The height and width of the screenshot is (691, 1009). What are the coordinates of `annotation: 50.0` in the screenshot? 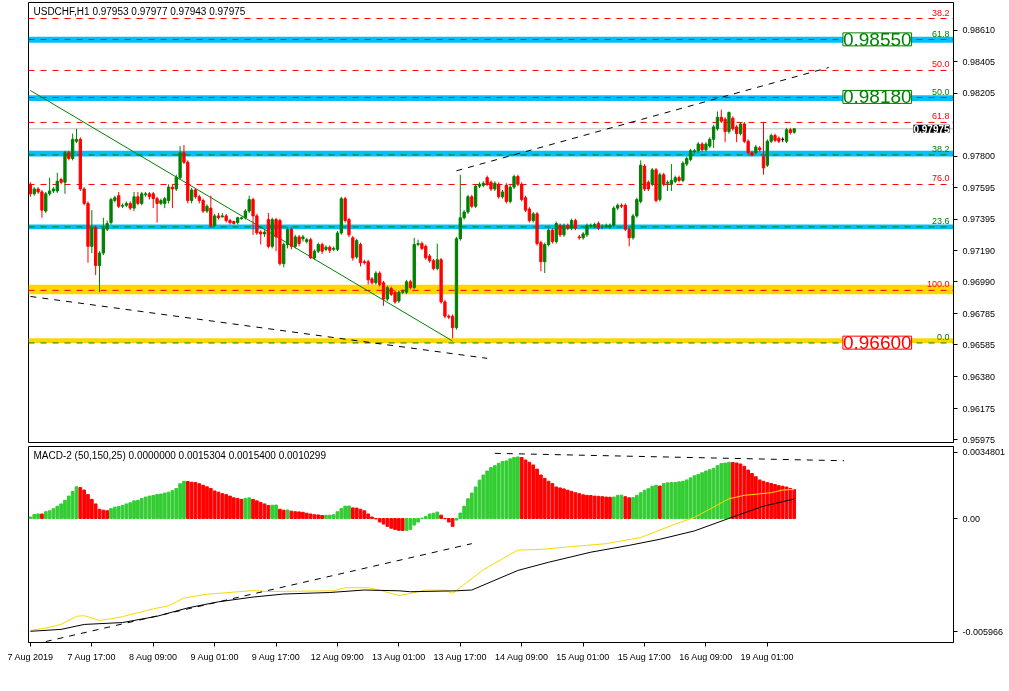 It's located at (941, 91).